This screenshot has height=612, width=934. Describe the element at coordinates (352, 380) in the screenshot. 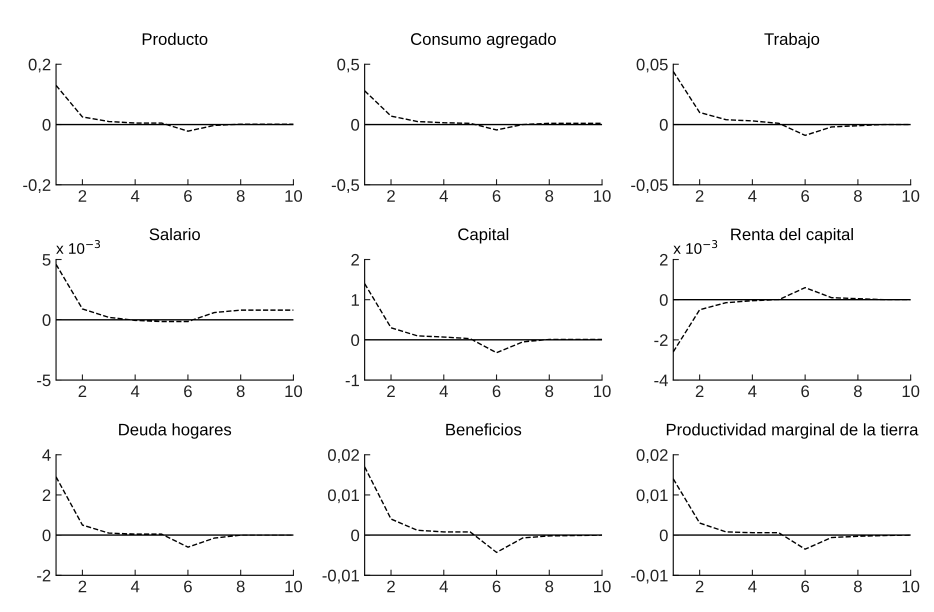

I see `y-tick-label: -1` at that location.